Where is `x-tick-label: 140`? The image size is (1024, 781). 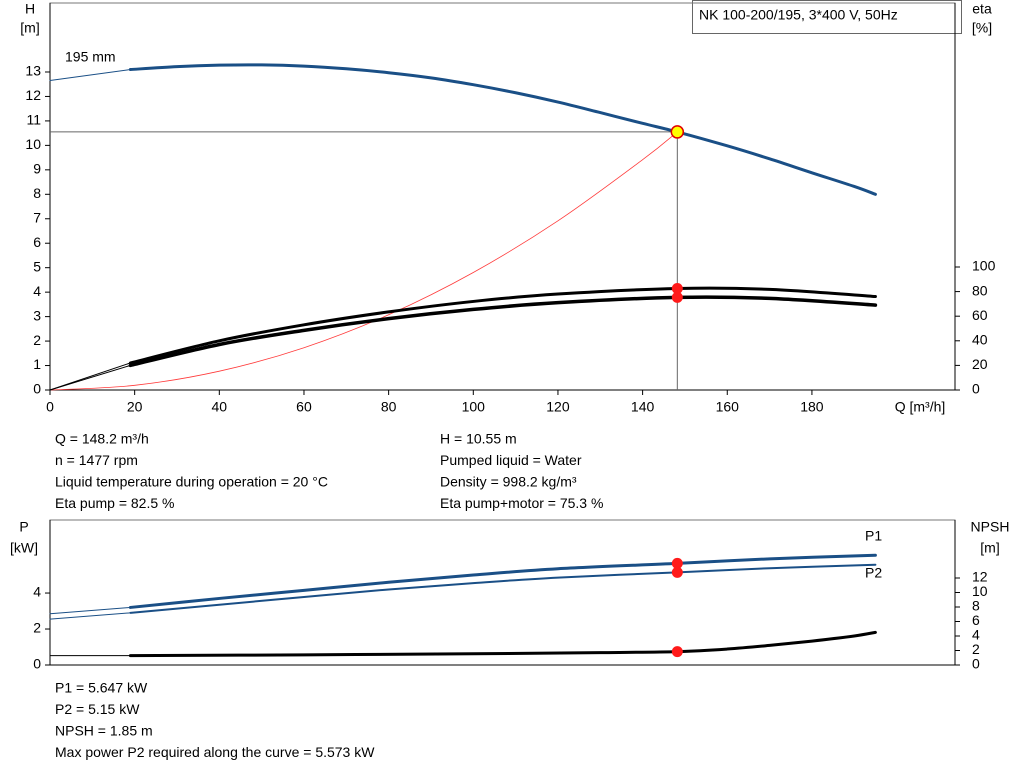 x-tick-label: 140 is located at coordinates (643, 407).